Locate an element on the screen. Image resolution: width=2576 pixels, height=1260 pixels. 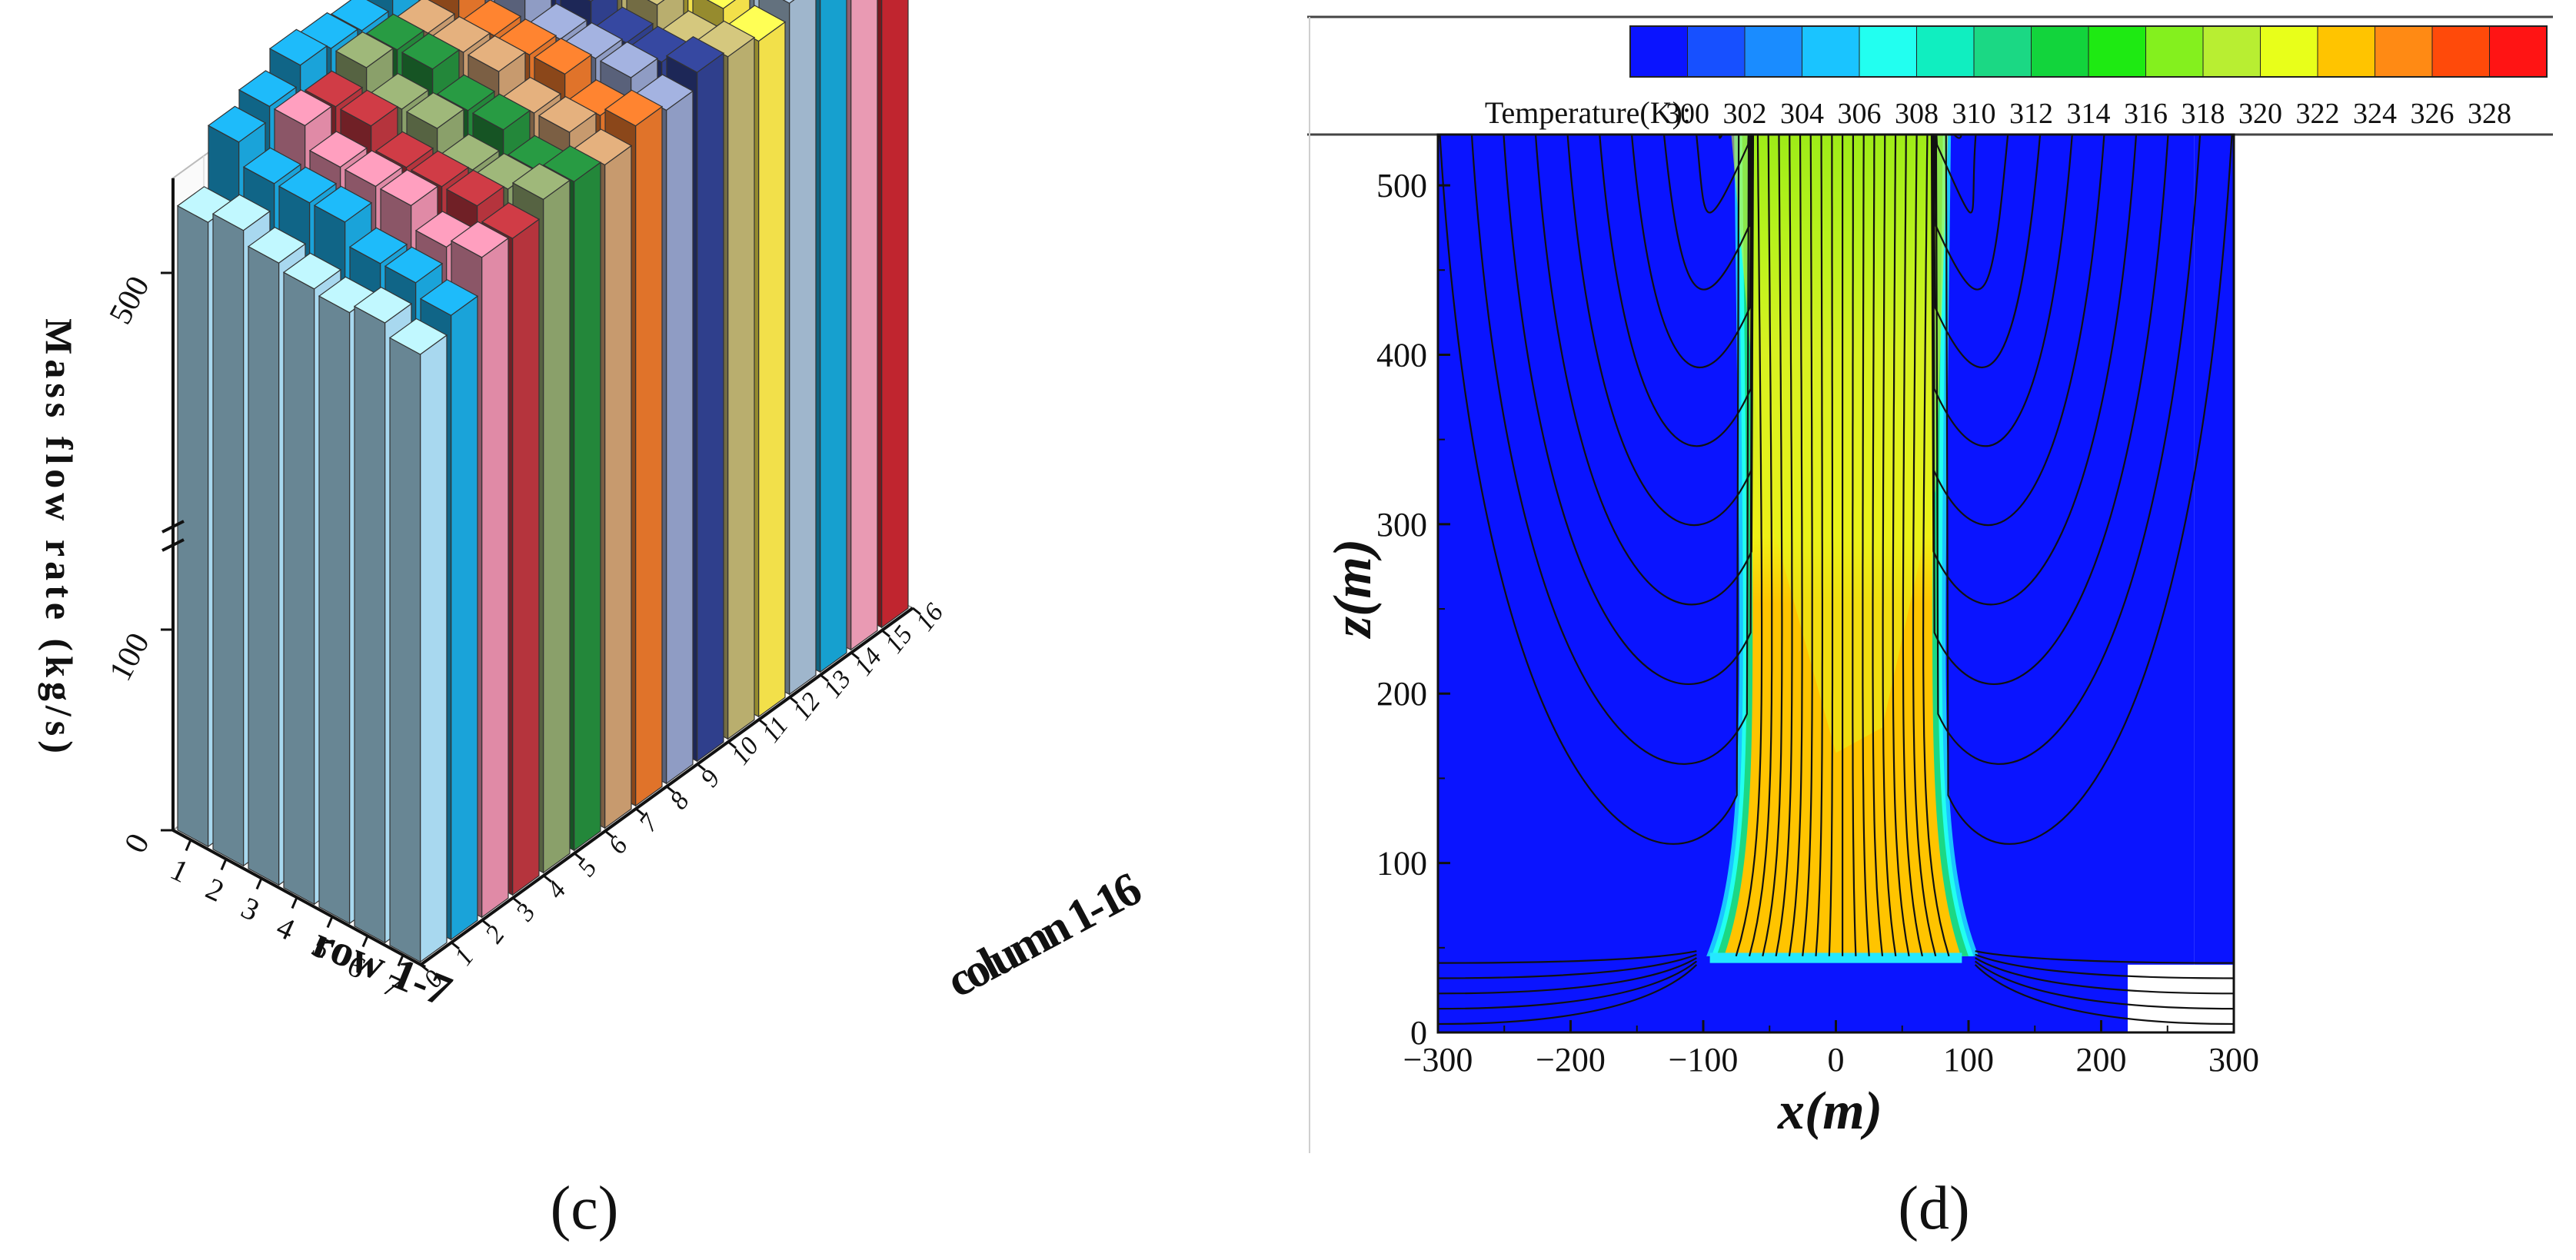
column-tick-label: 1 is located at coordinates (464, 957).